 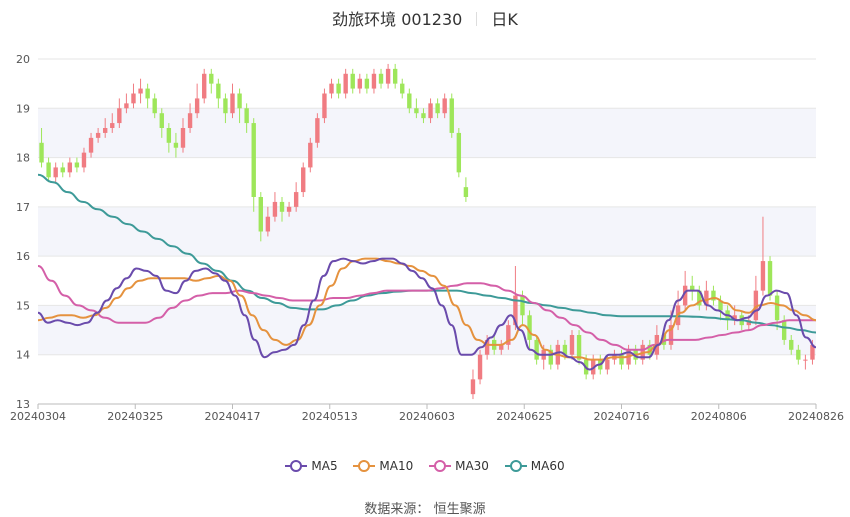 I want to click on plot-band, so click(x=427, y=330).